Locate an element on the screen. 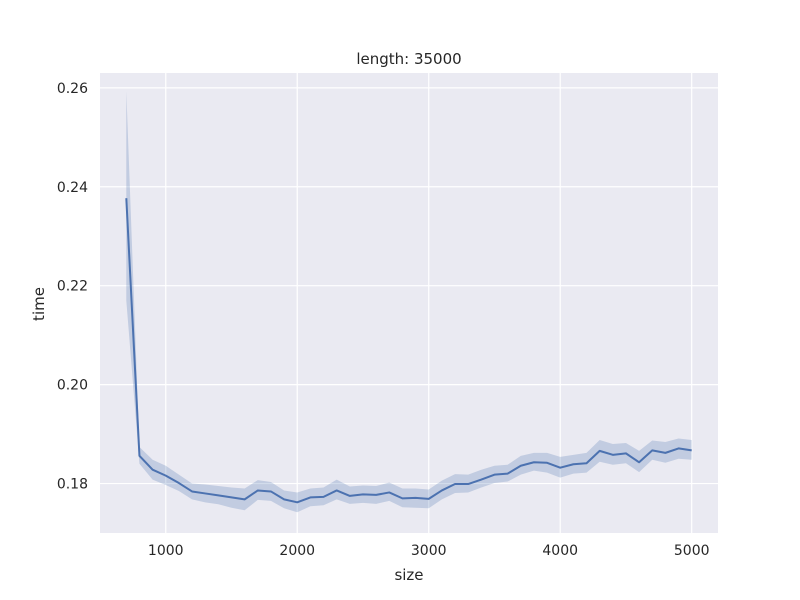 The width and height of the screenshot is (800, 600). x-tick-label: 2000 is located at coordinates (297, 551).